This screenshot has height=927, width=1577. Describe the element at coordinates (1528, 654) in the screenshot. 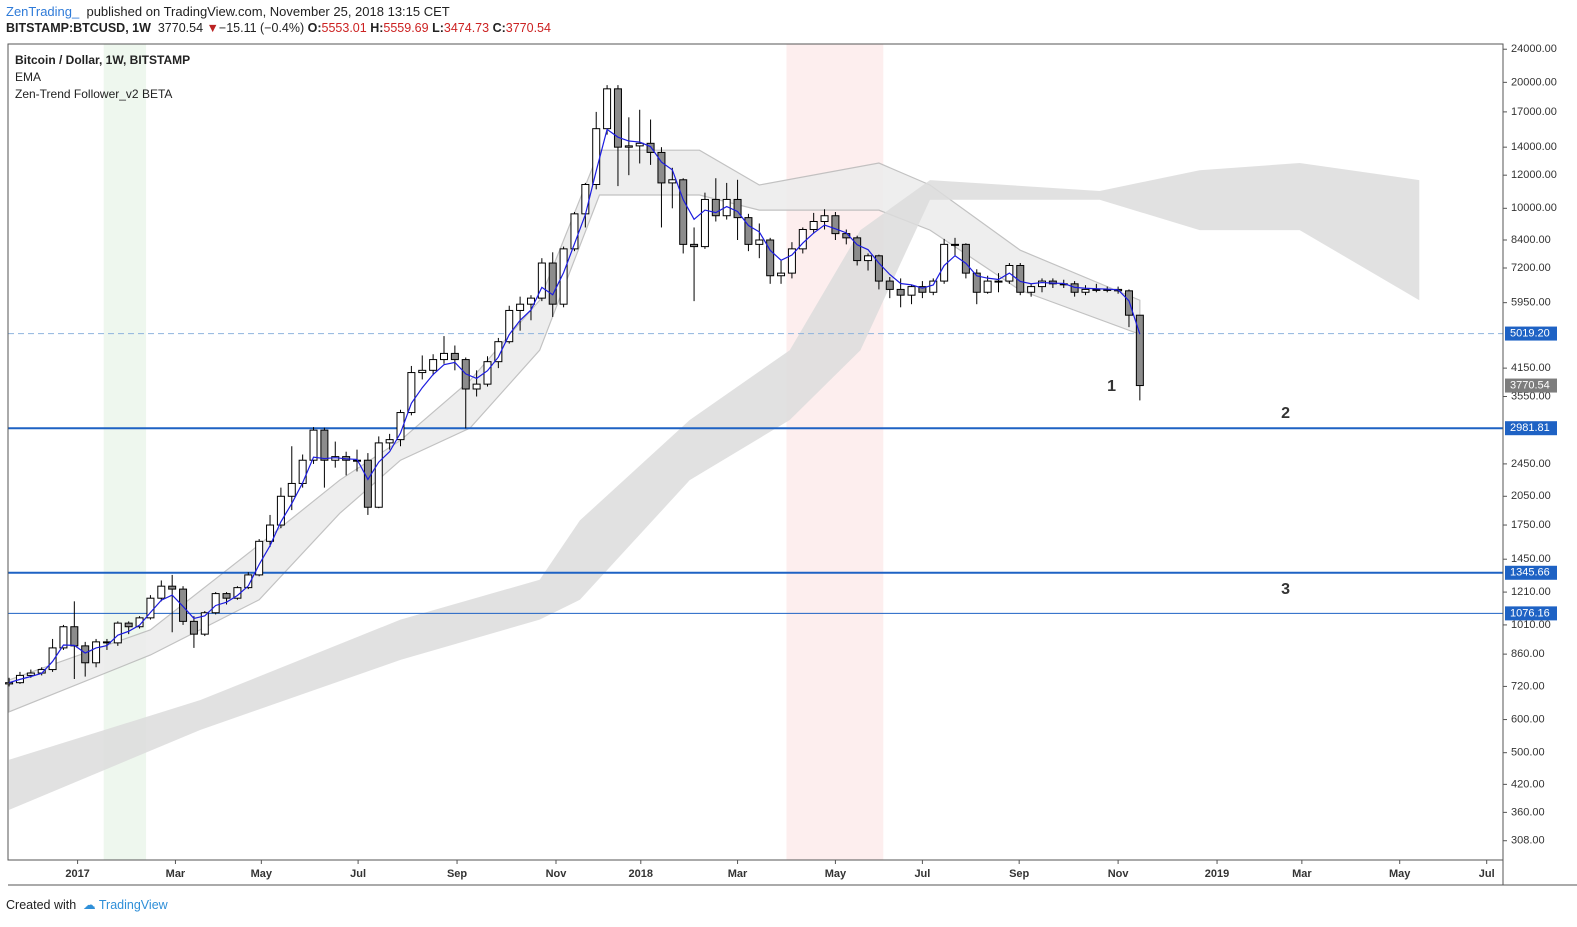

I see `y-tick-label: 860.00` at that location.